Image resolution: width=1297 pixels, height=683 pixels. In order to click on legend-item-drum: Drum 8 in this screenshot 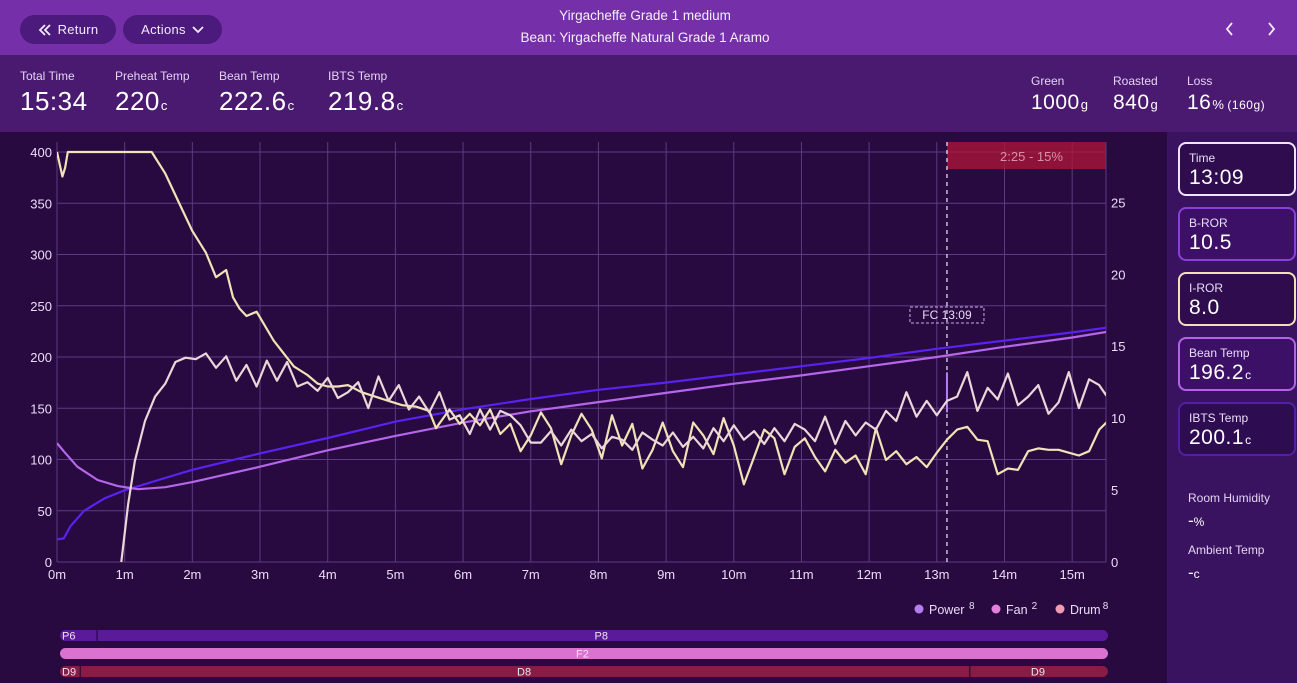, I will do `click(1082, 609)`.